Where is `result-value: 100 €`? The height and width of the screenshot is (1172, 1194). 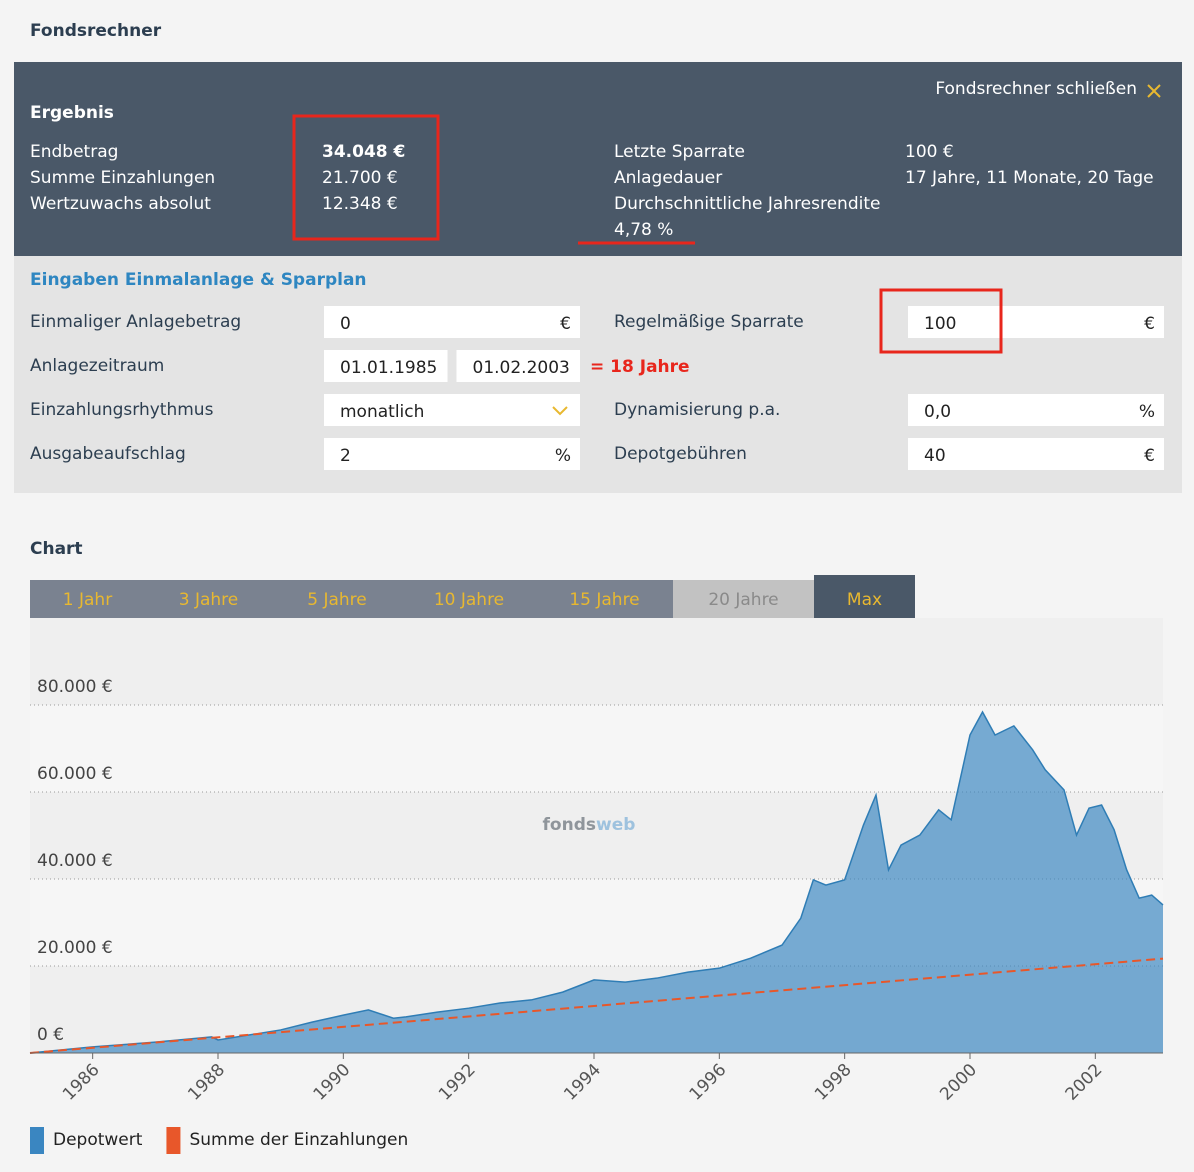 result-value: 100 € is located at coordinates (929, 152).